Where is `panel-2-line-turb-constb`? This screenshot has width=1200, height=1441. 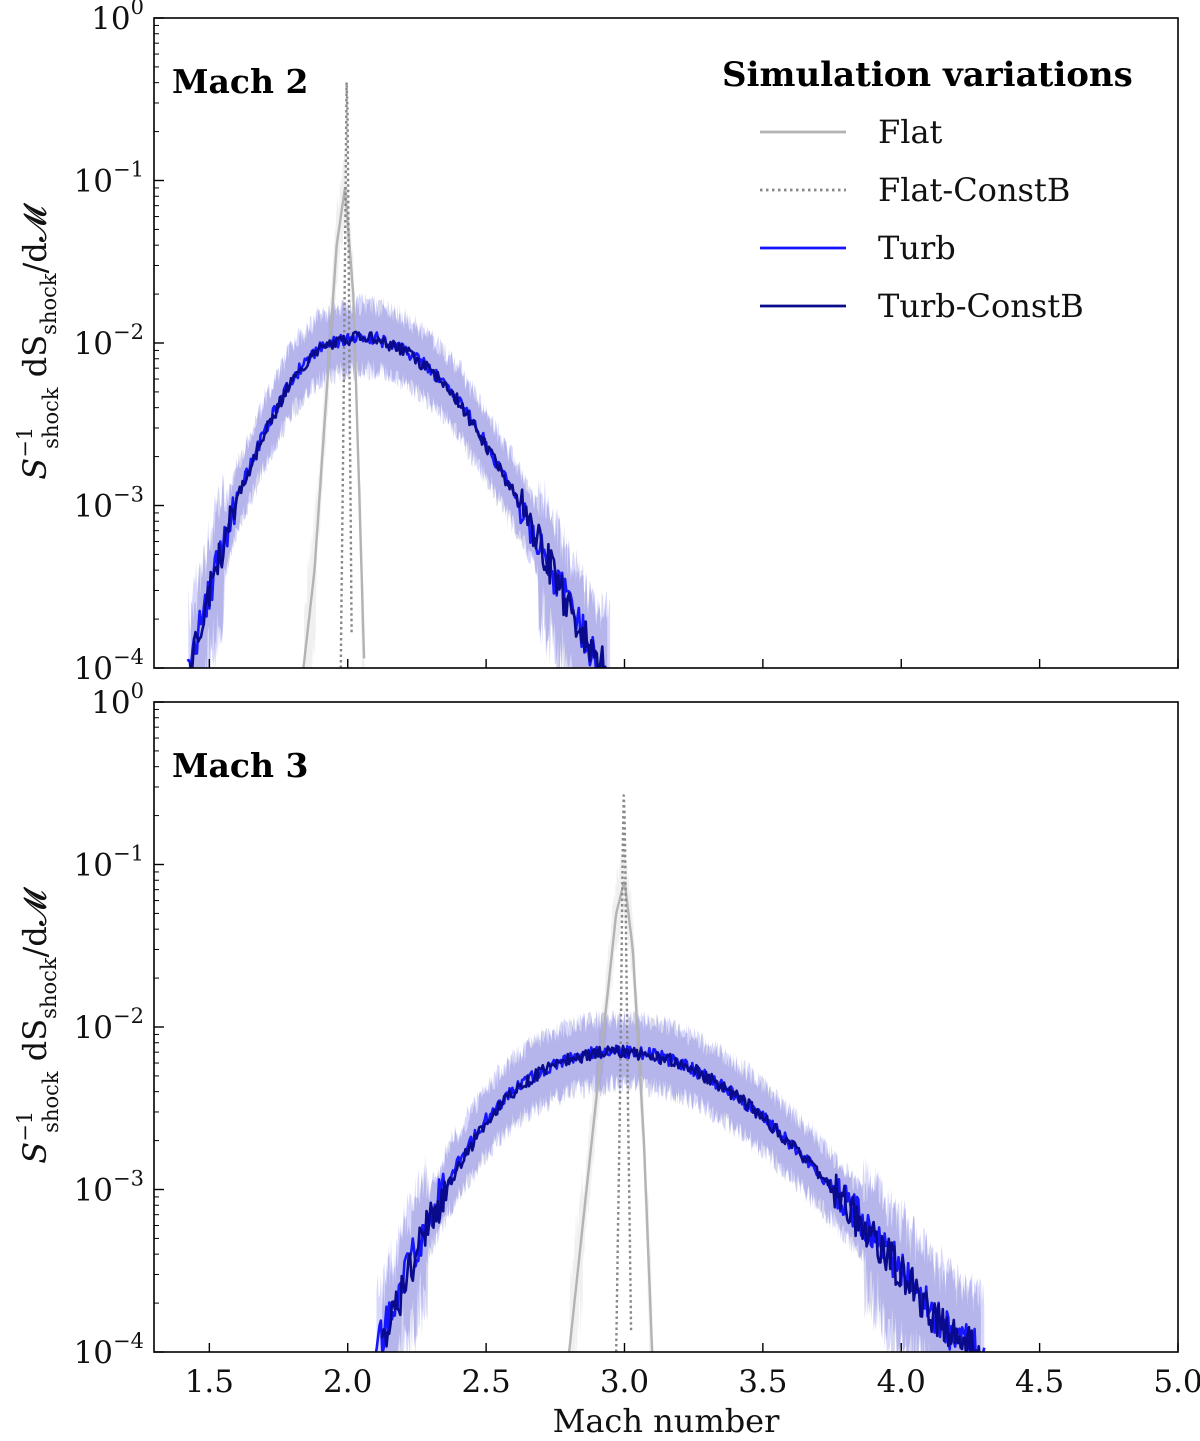 panel-2-line-turb-constb is located at coordinates (680, 1198).